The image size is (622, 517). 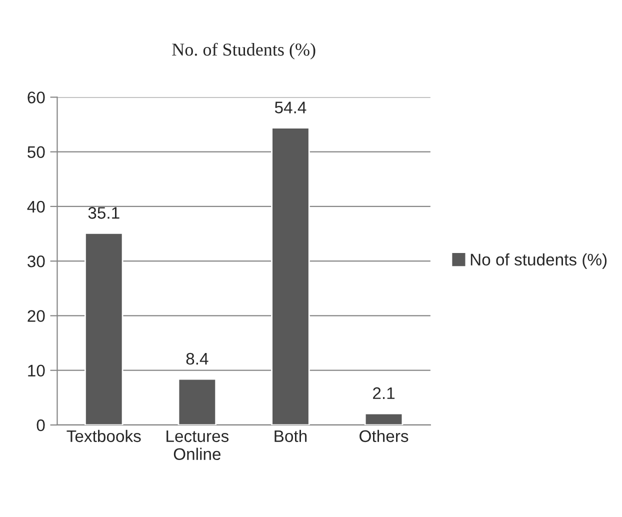 What do you see at coordinates (36, 152) in the screenshot?
I see `y-tick-label: 50` at bounding box center [36, 152].